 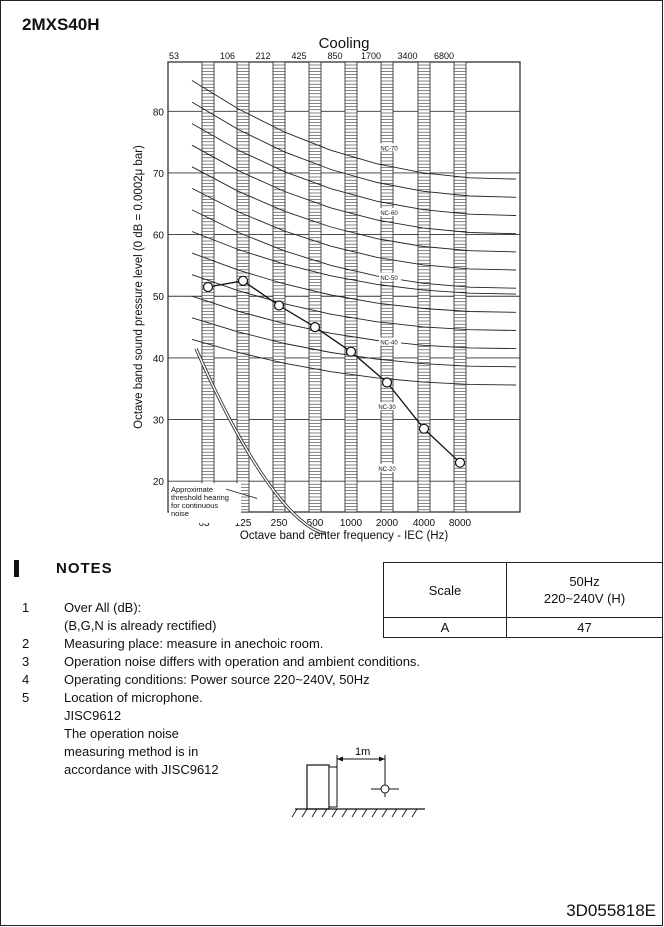 What do you see at coordinates (344, 43) in the screenshot?
I see `chart-title: Cooling` at bounding box center [344, 43].